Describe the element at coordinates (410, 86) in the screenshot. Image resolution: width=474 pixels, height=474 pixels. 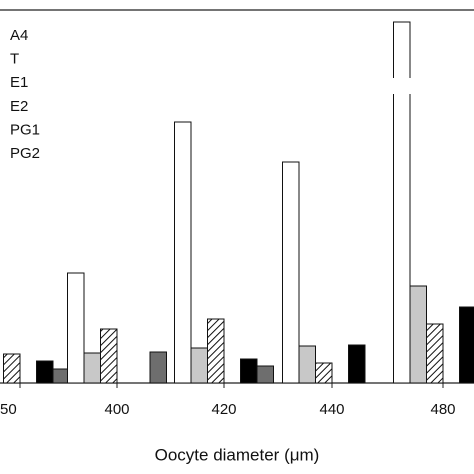
I see `axis-break` at that location.